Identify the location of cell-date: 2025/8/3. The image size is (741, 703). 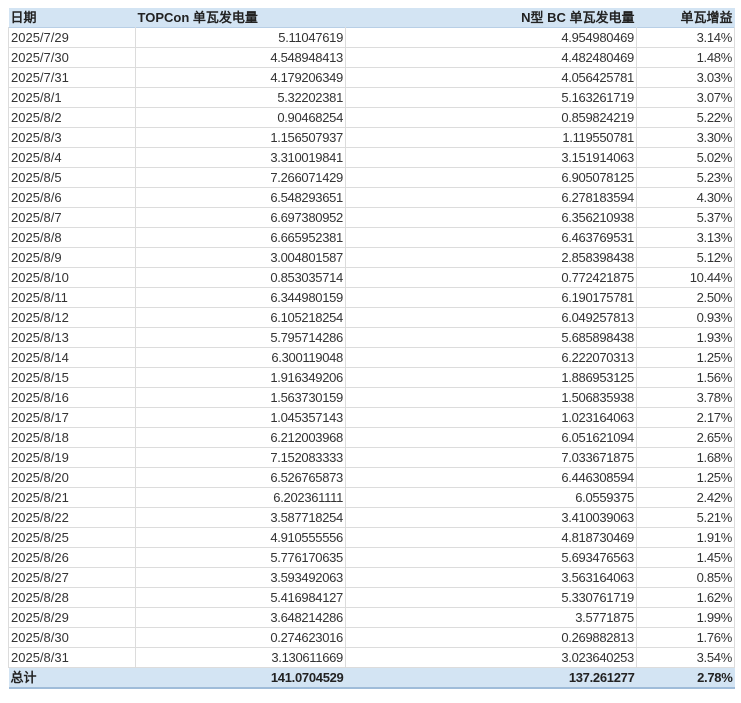
(72, 137).